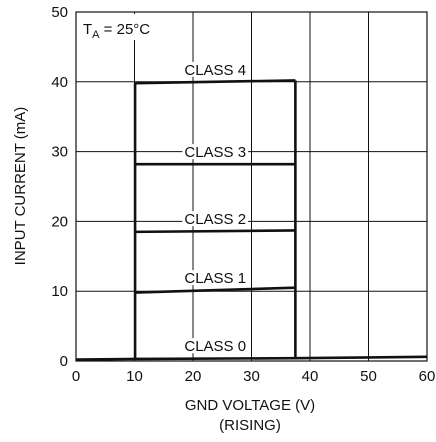 This screenshot has height=442, width=436. I want to click on annotation-subscript: A, so click(96, 35).